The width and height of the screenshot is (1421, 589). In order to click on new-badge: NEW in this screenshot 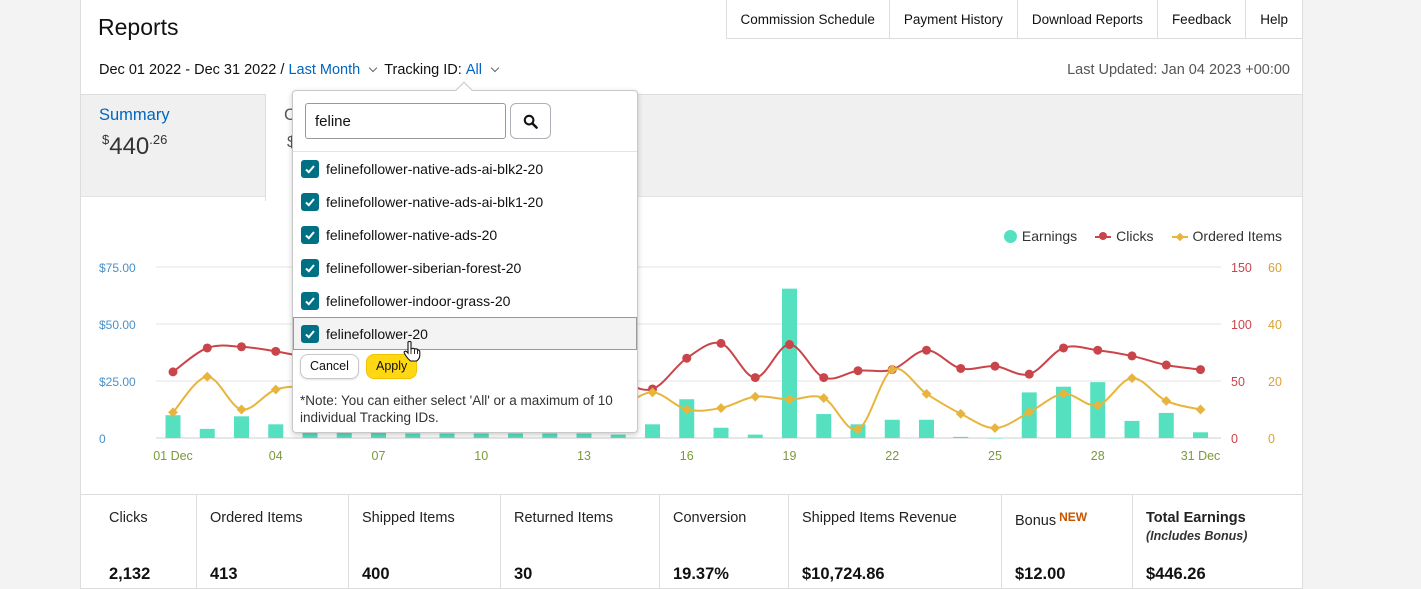, I will do `click(1073, 517)`.